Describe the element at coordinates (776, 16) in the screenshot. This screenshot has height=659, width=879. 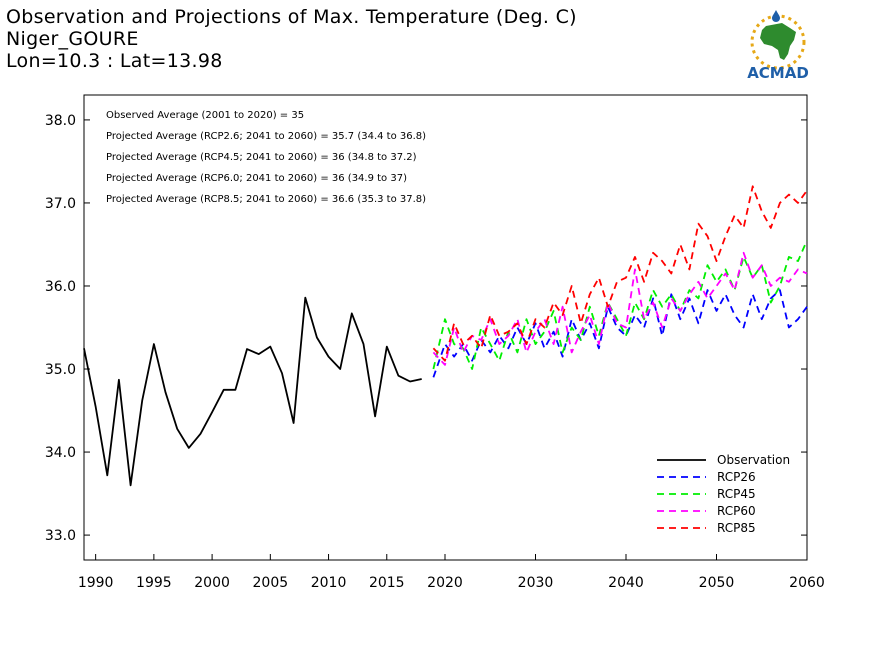
I see `water-drop-icon` at that location.